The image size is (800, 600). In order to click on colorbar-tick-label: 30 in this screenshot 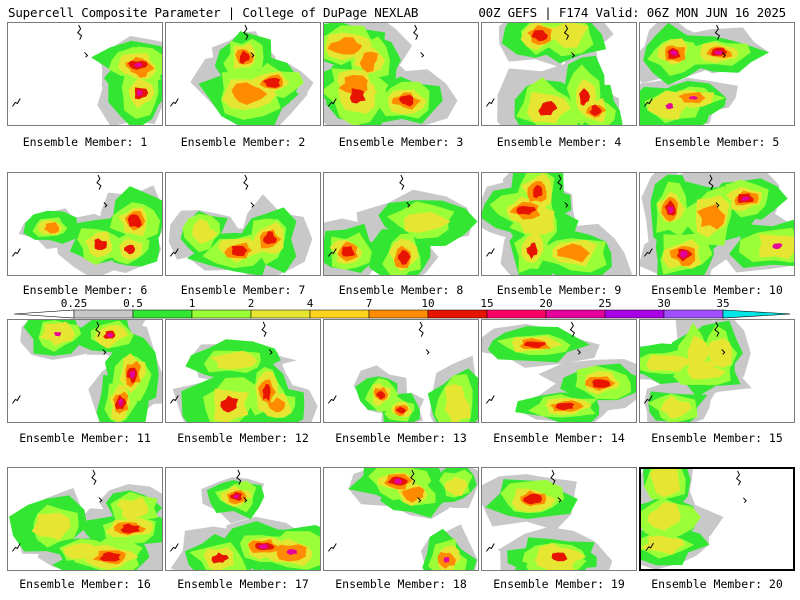, I will do `click(663, 303)`.